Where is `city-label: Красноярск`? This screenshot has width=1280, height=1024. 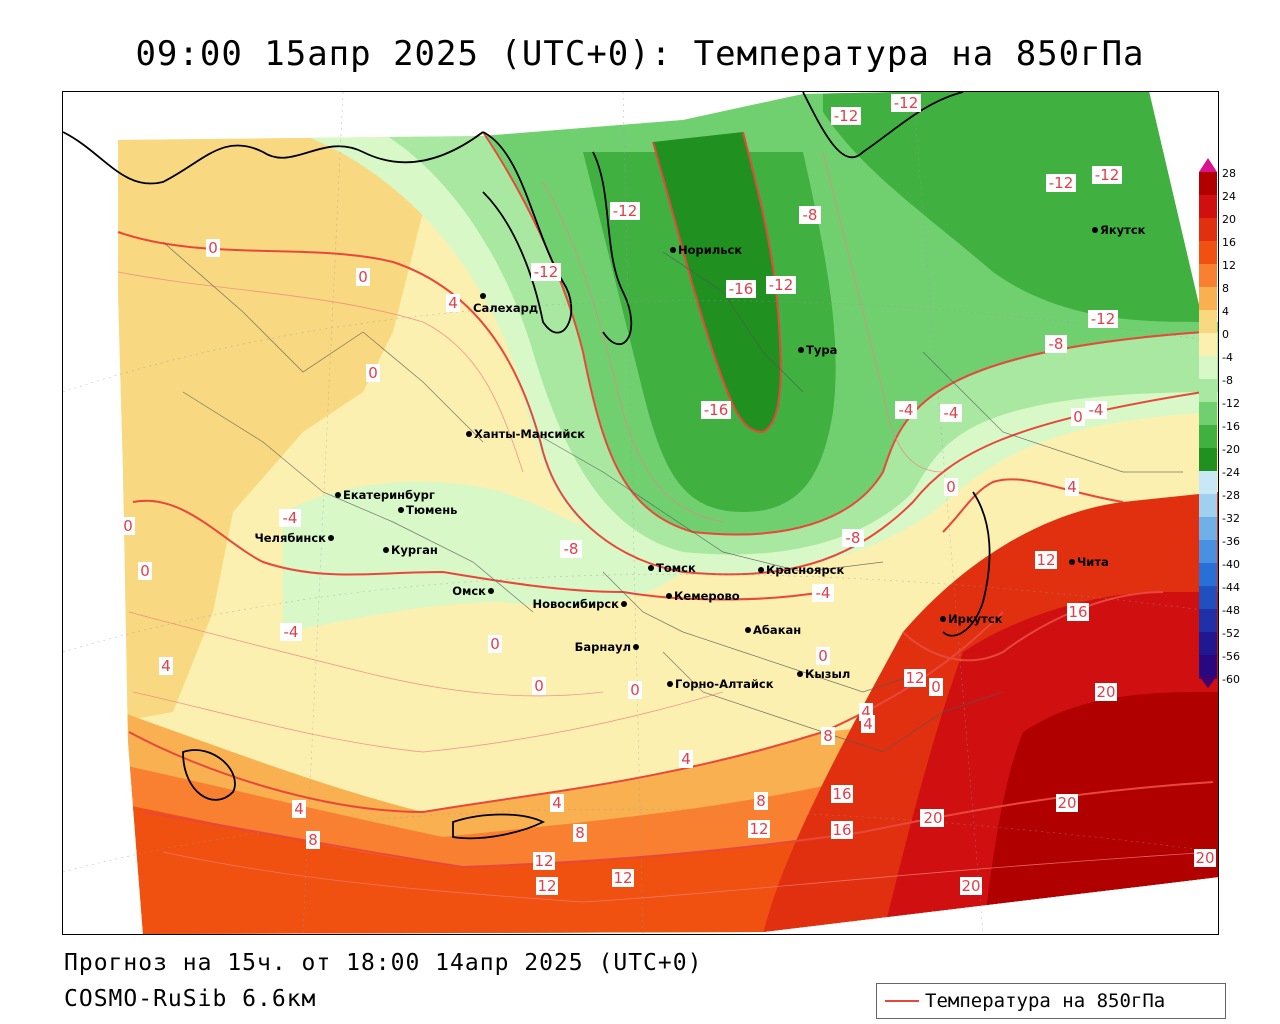
city-label: Красноярск is located at coordinates (805, 570).